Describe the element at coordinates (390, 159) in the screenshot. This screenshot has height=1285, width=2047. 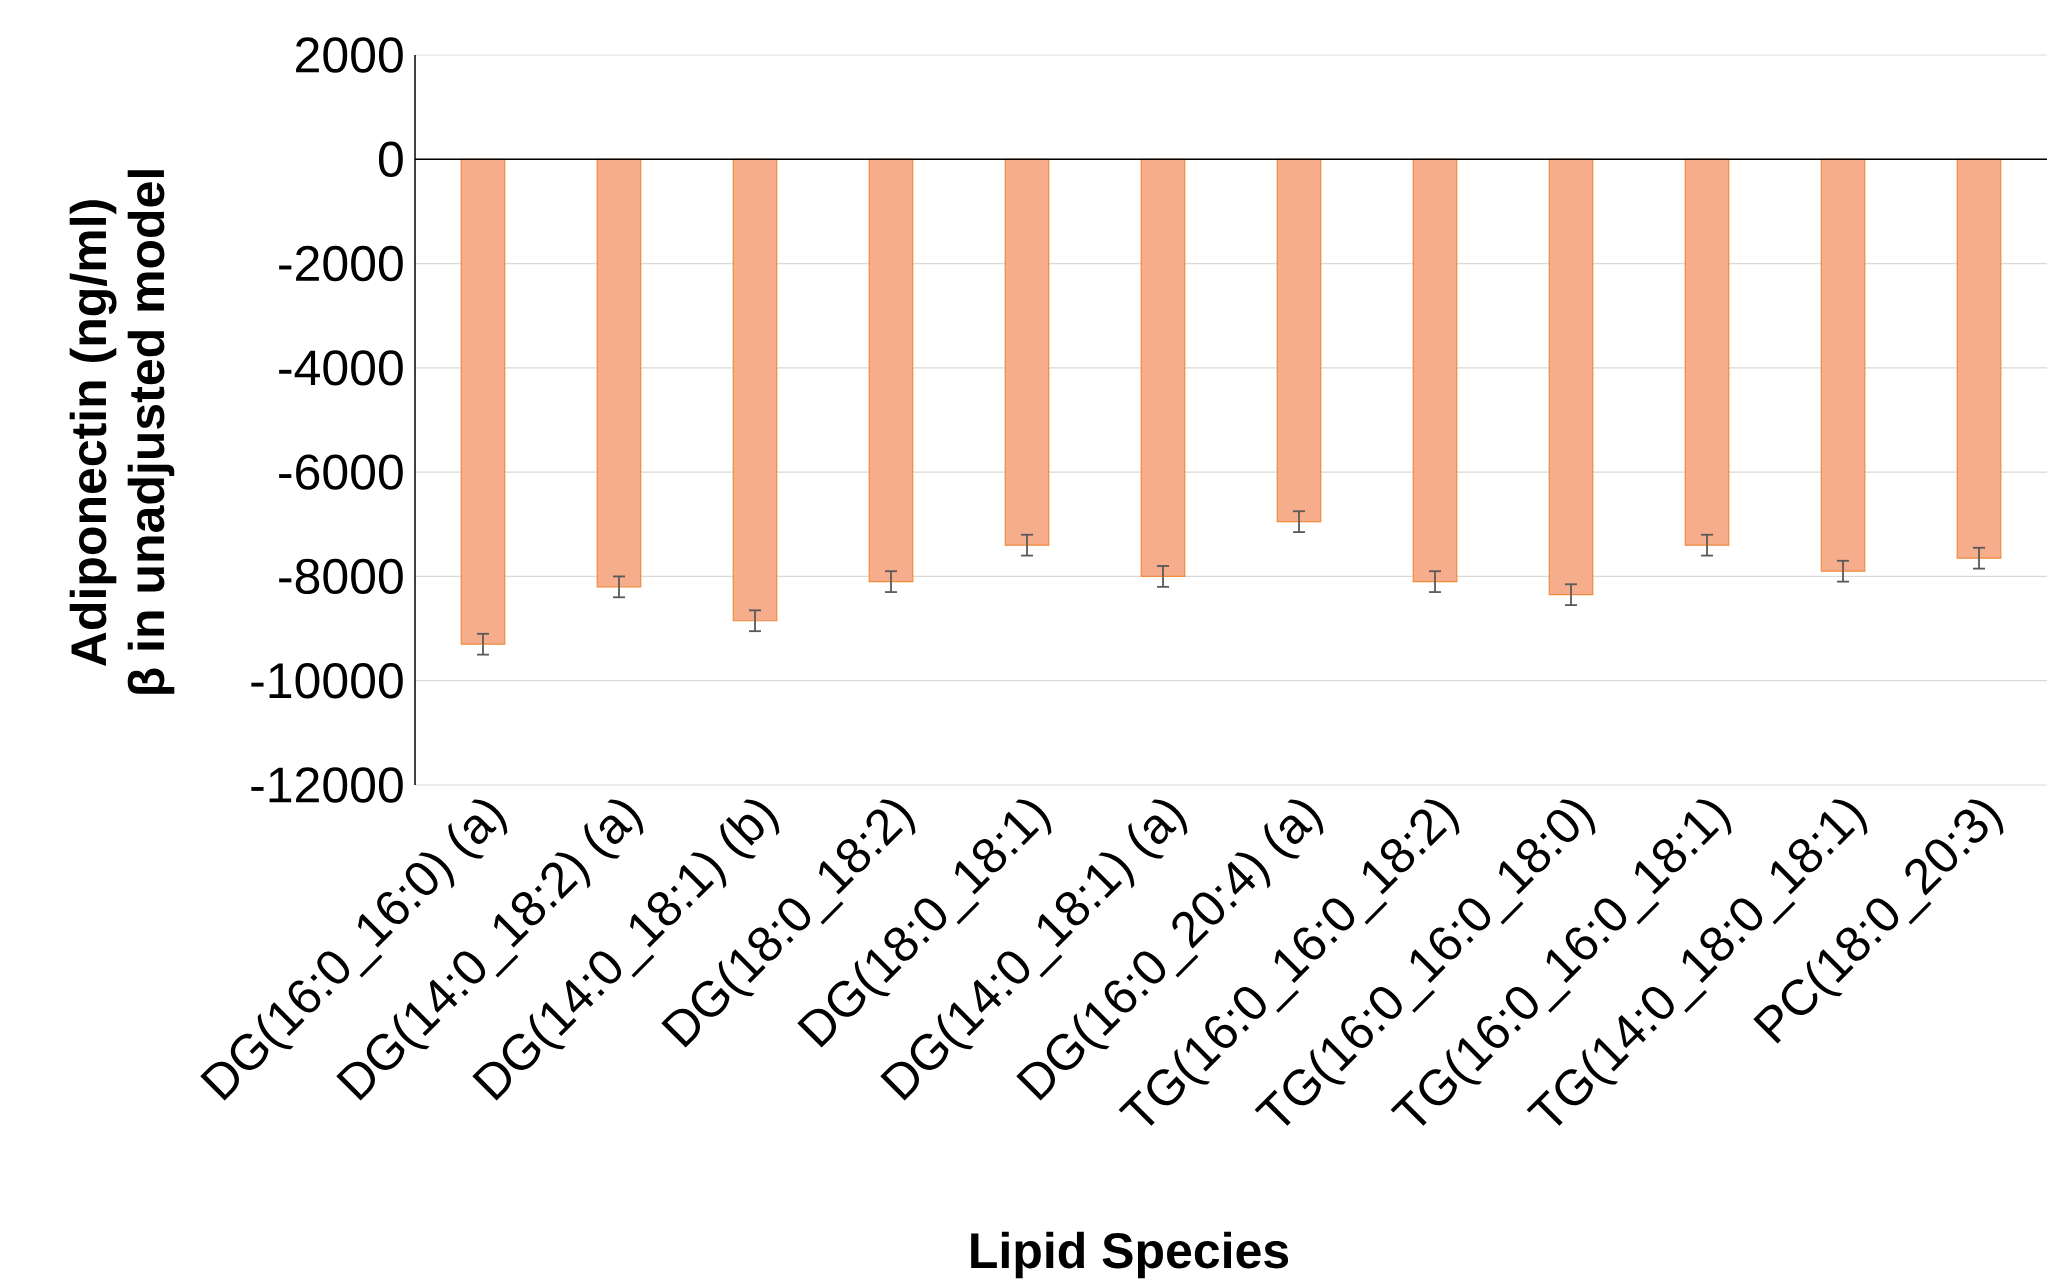
I see `y-tick-label: 0` at that location.